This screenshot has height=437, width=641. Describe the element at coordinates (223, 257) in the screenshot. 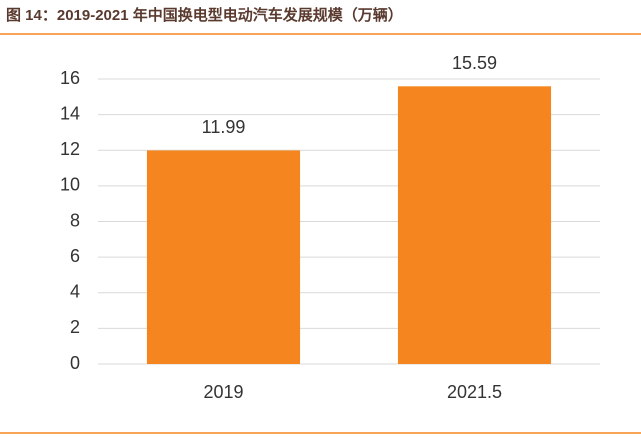

I see `bar` at that location.